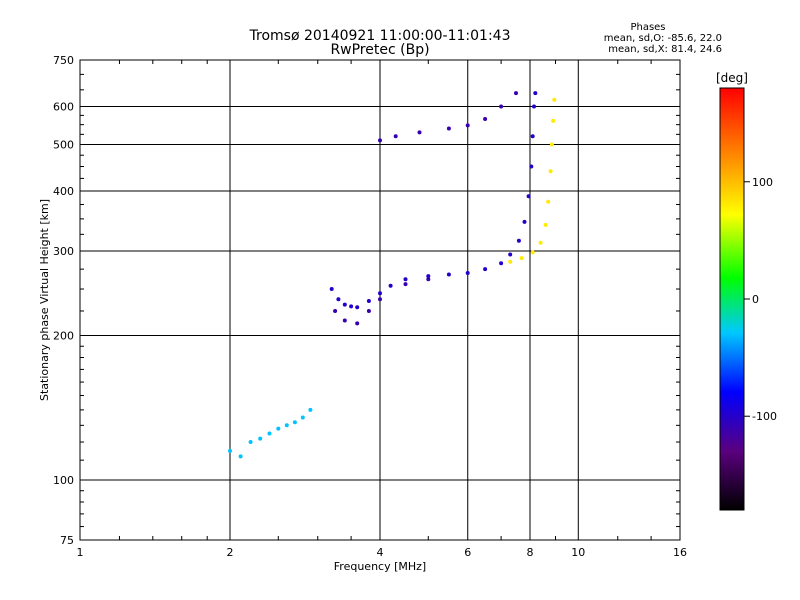 This screenshot has width=800, height=600. I want to click on colorbar, so click(732, 299).